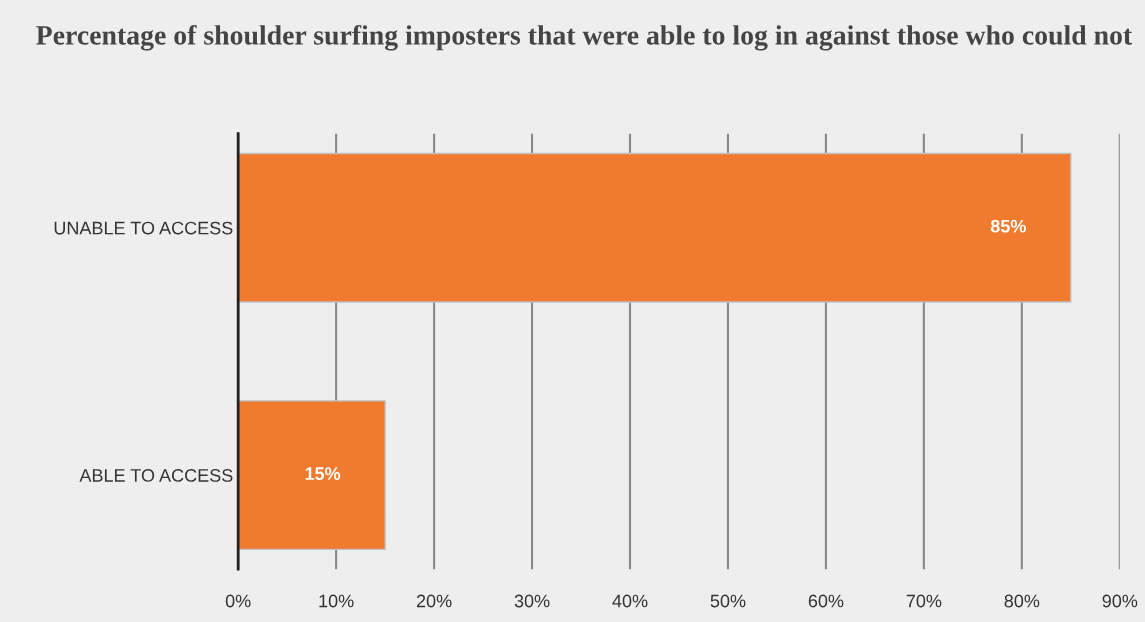 This screenshot has height=622, width=1145. I want to click on x-tick-label: 70%, so click(924, 601).